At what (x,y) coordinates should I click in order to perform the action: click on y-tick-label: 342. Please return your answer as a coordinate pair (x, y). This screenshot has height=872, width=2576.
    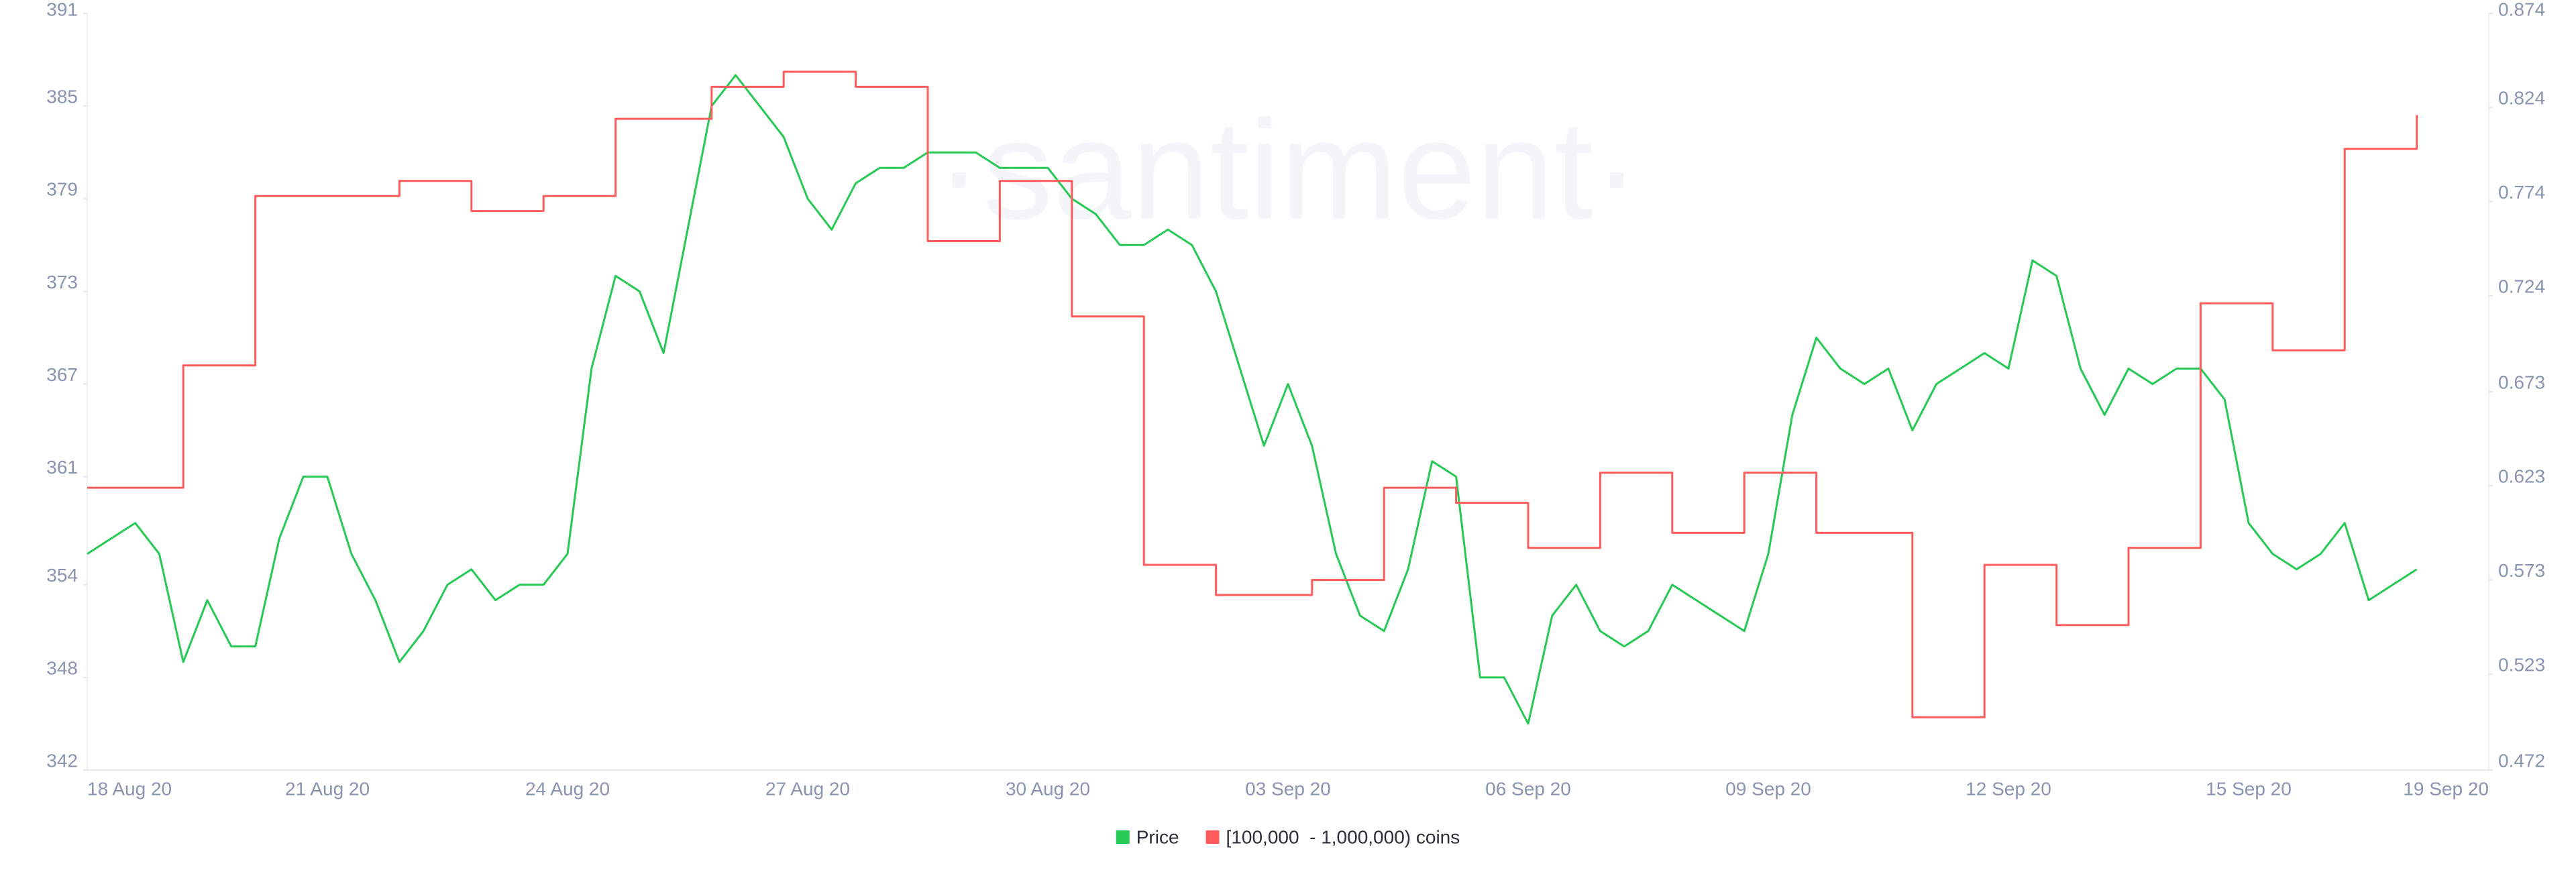
    Looking at the image, I should click on (62, 761).